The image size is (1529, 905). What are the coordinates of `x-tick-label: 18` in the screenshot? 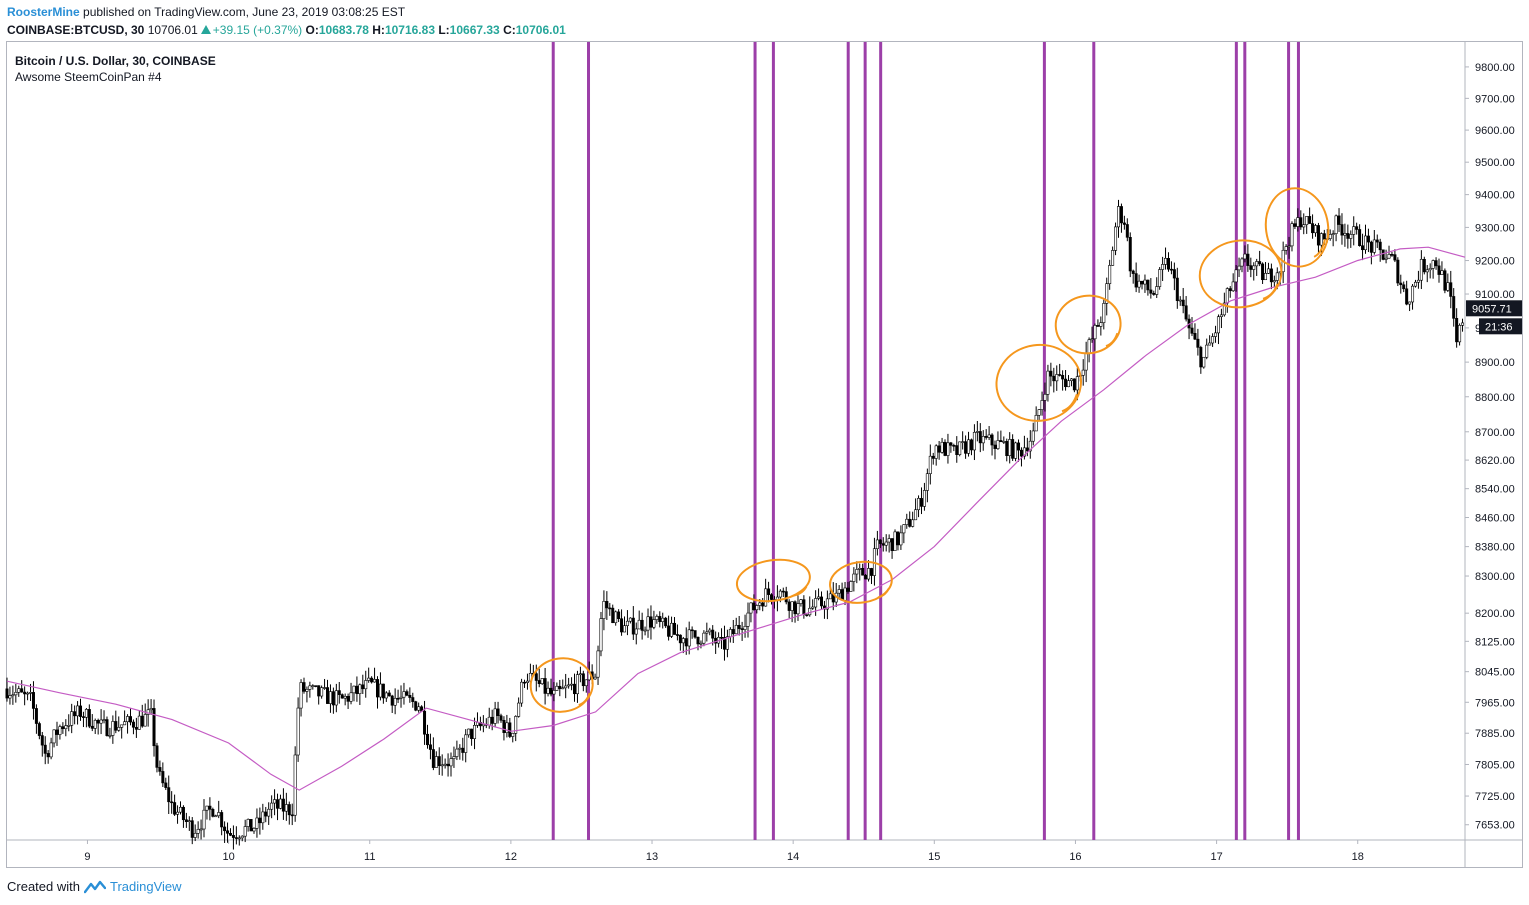 It's located at (1358, 857).